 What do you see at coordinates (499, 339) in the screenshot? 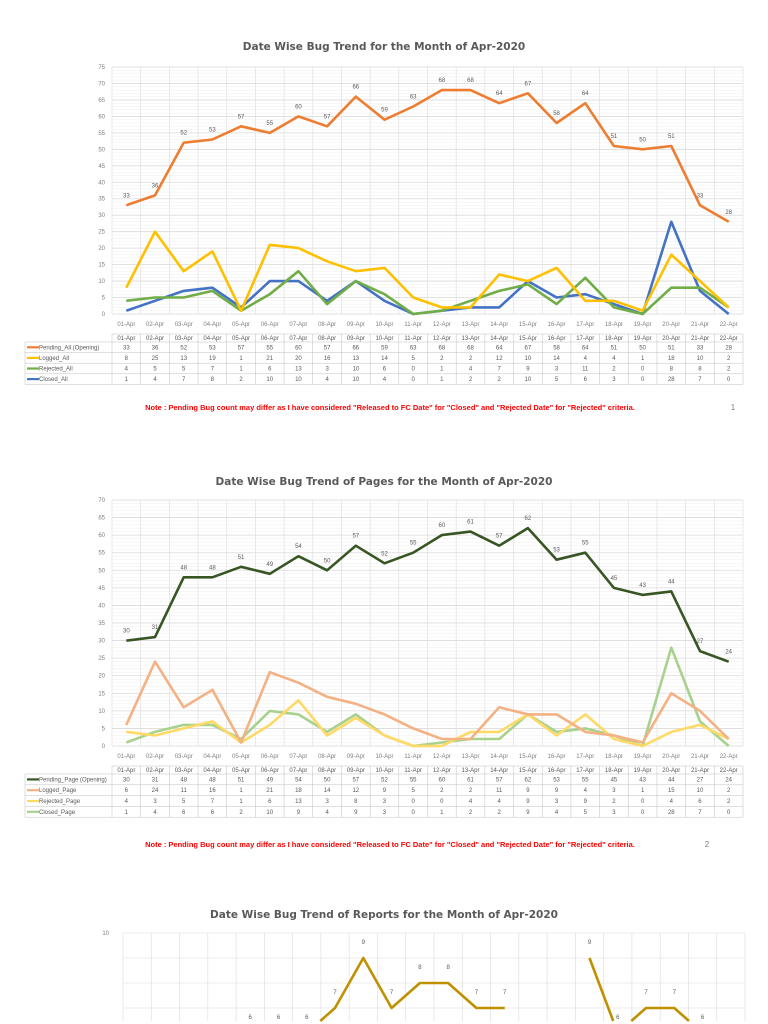
I see `table-header-cell: 14-Apr` at bounding box center [499, 339].